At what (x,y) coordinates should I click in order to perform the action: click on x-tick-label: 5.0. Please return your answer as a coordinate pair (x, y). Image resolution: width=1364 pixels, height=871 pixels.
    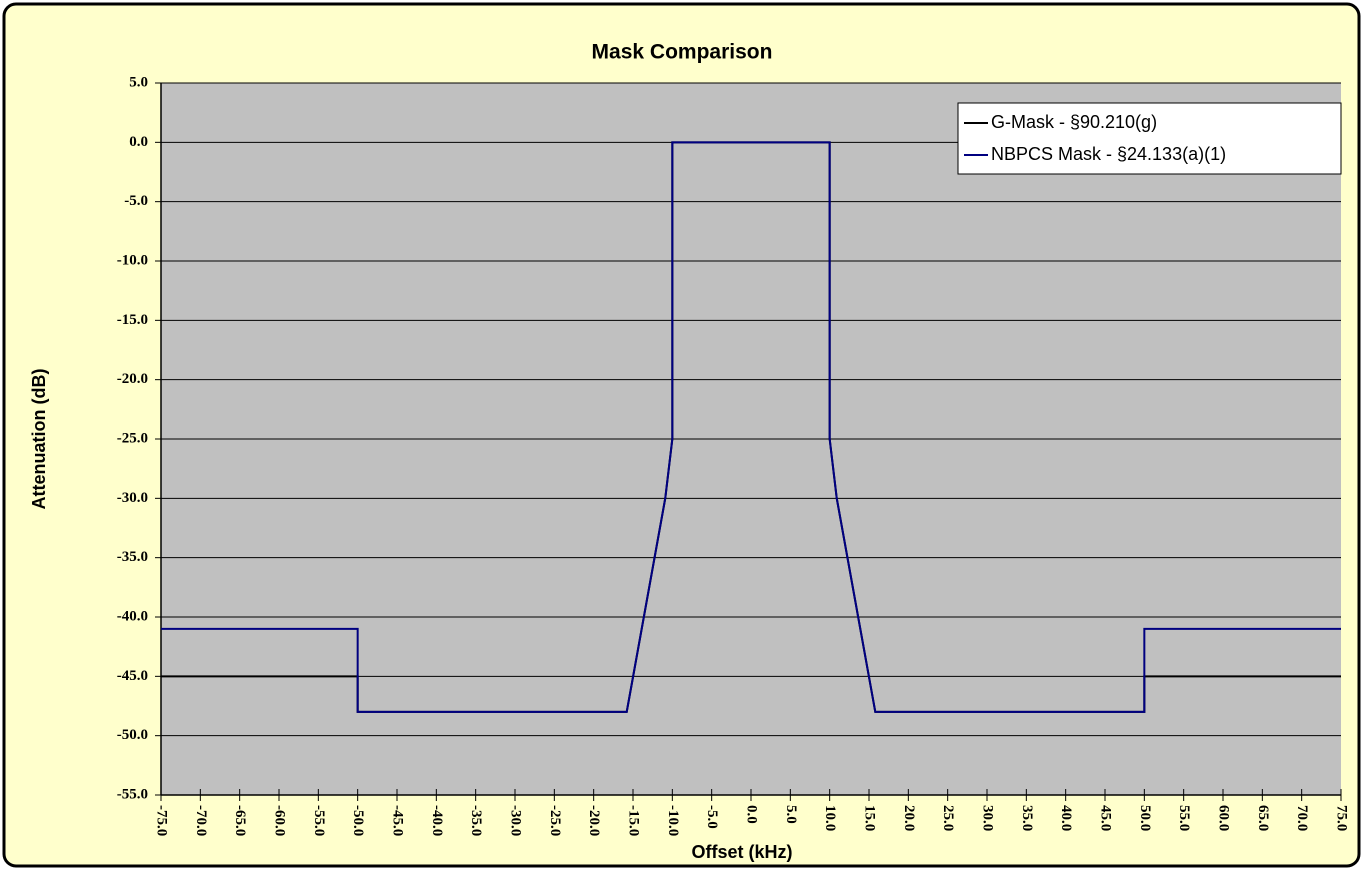
    Looking at the image, I should click on (791, 814).